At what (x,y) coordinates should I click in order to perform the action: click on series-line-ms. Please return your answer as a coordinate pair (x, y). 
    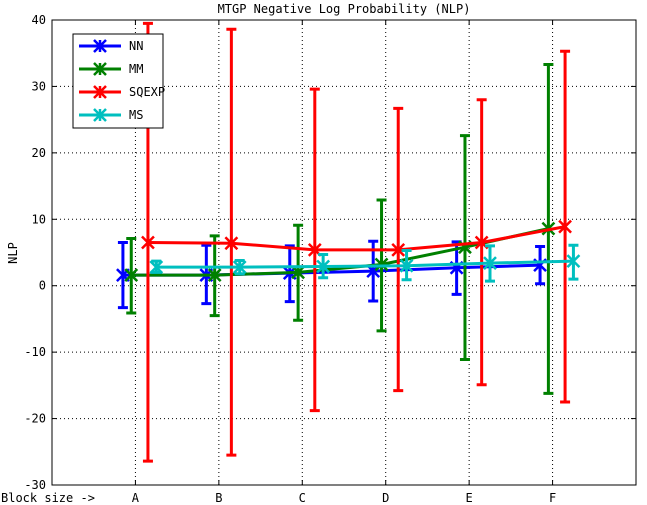
    Looking at the image, I should click on (365, 264).